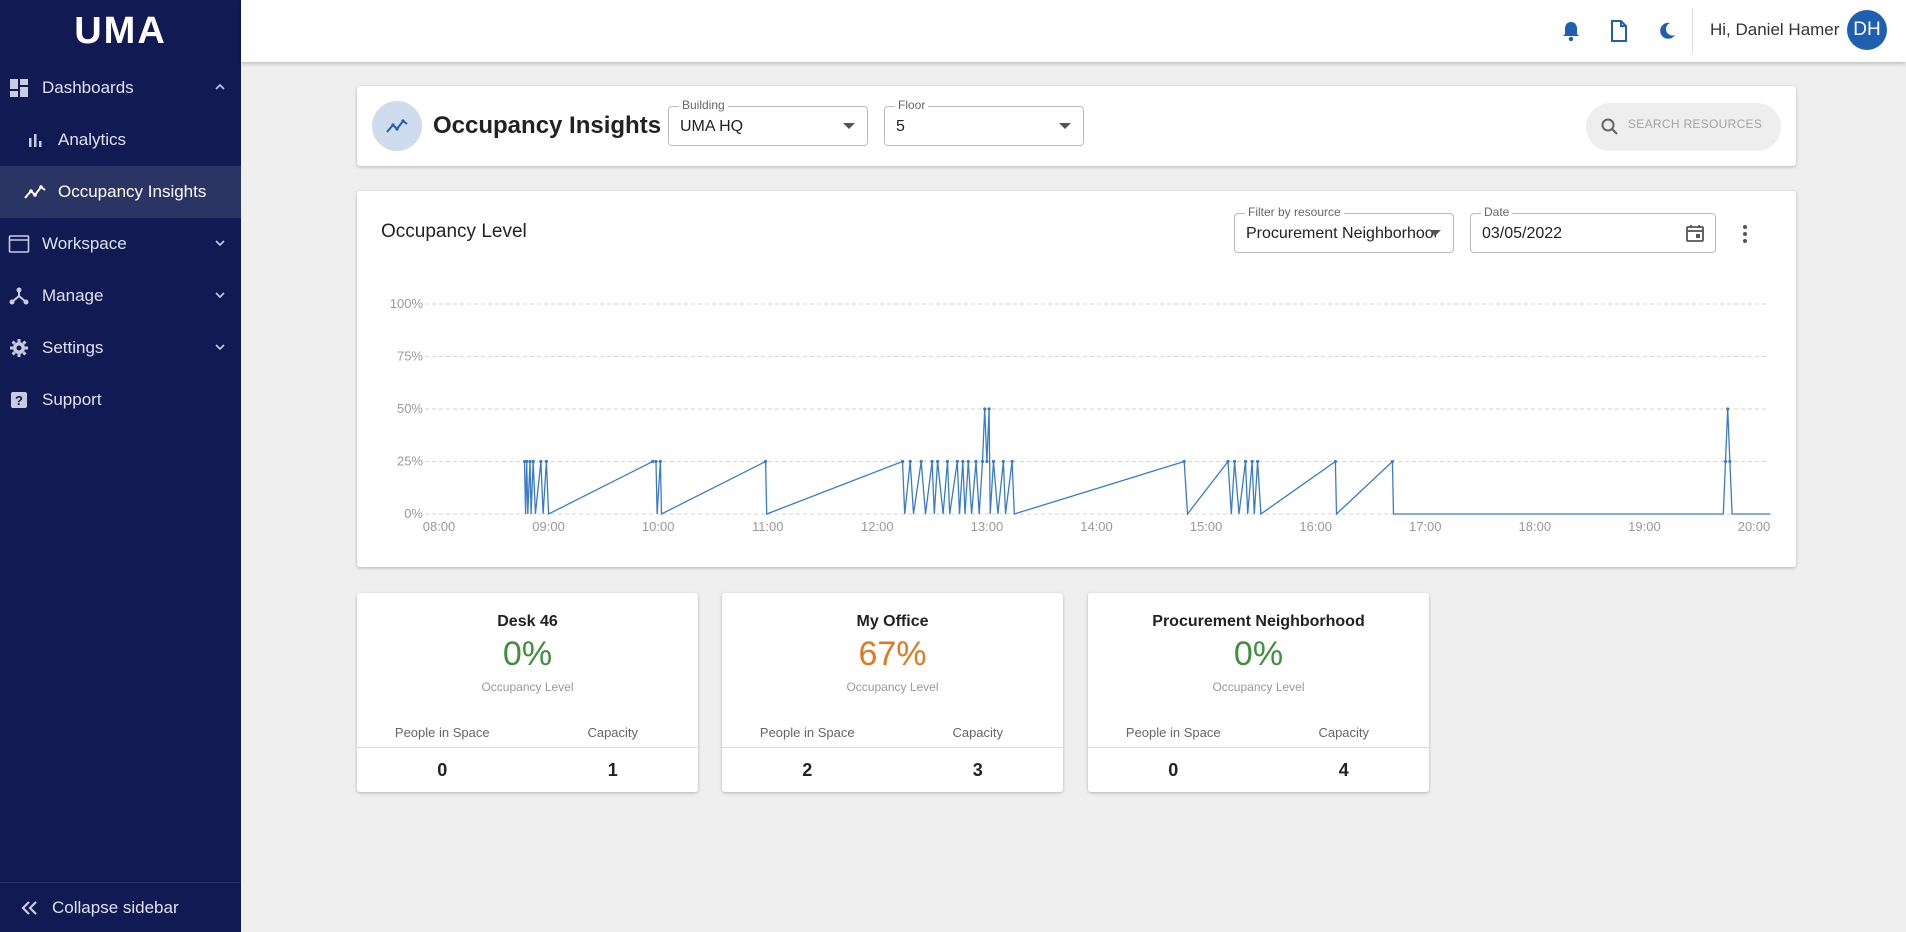  What do you see at coordinates (1745, 236) in the screenshot?
I see `more-options-icon` at bounding box center [1745, 236].